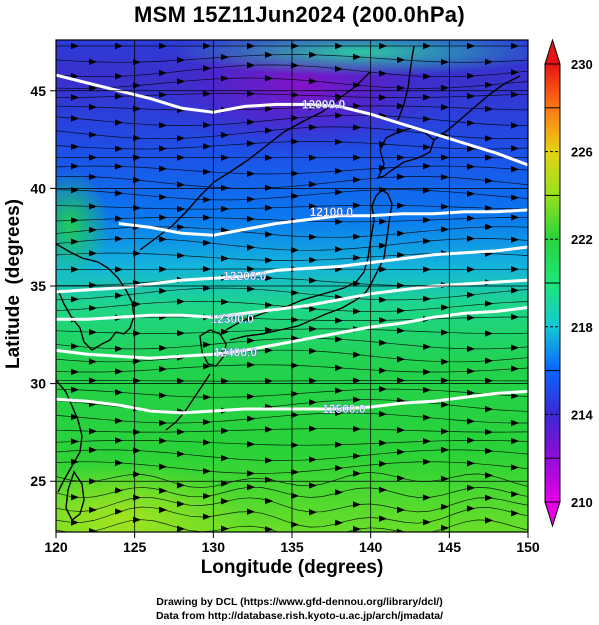 Image resolution: width=599 pixels, height=625 pixels. I want to click on honshu-east-coast, so click(382, 236).